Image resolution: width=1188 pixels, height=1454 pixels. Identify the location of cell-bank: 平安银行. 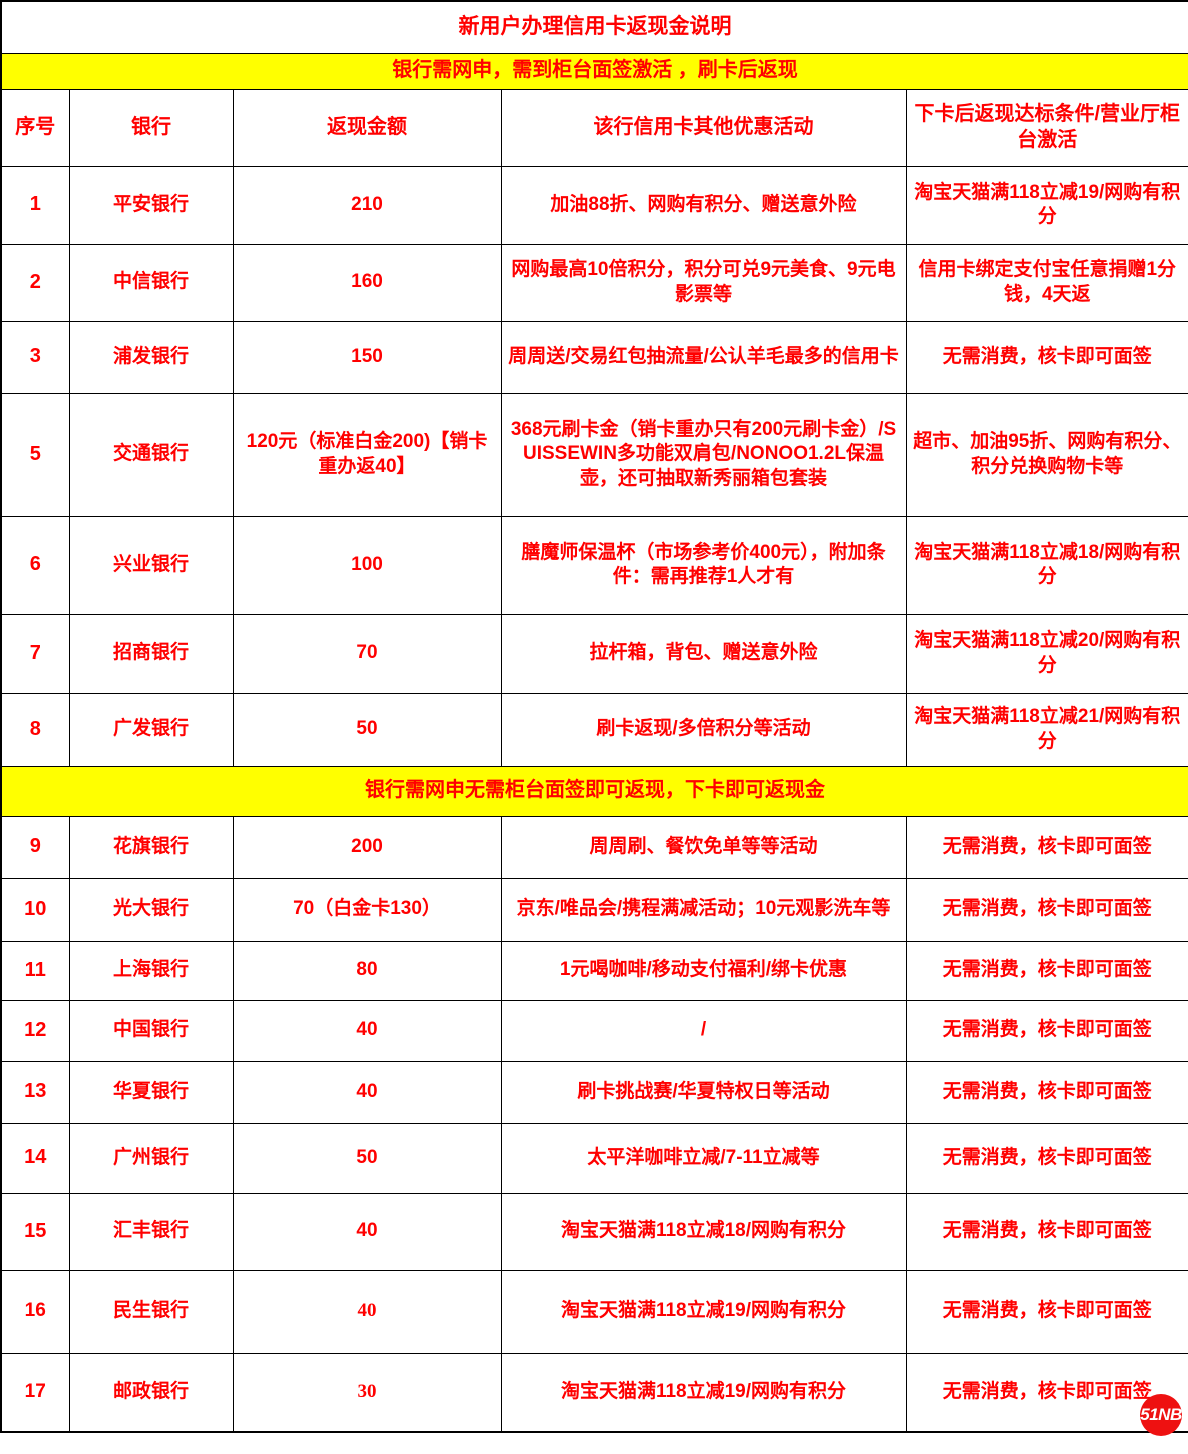
(151, 205).